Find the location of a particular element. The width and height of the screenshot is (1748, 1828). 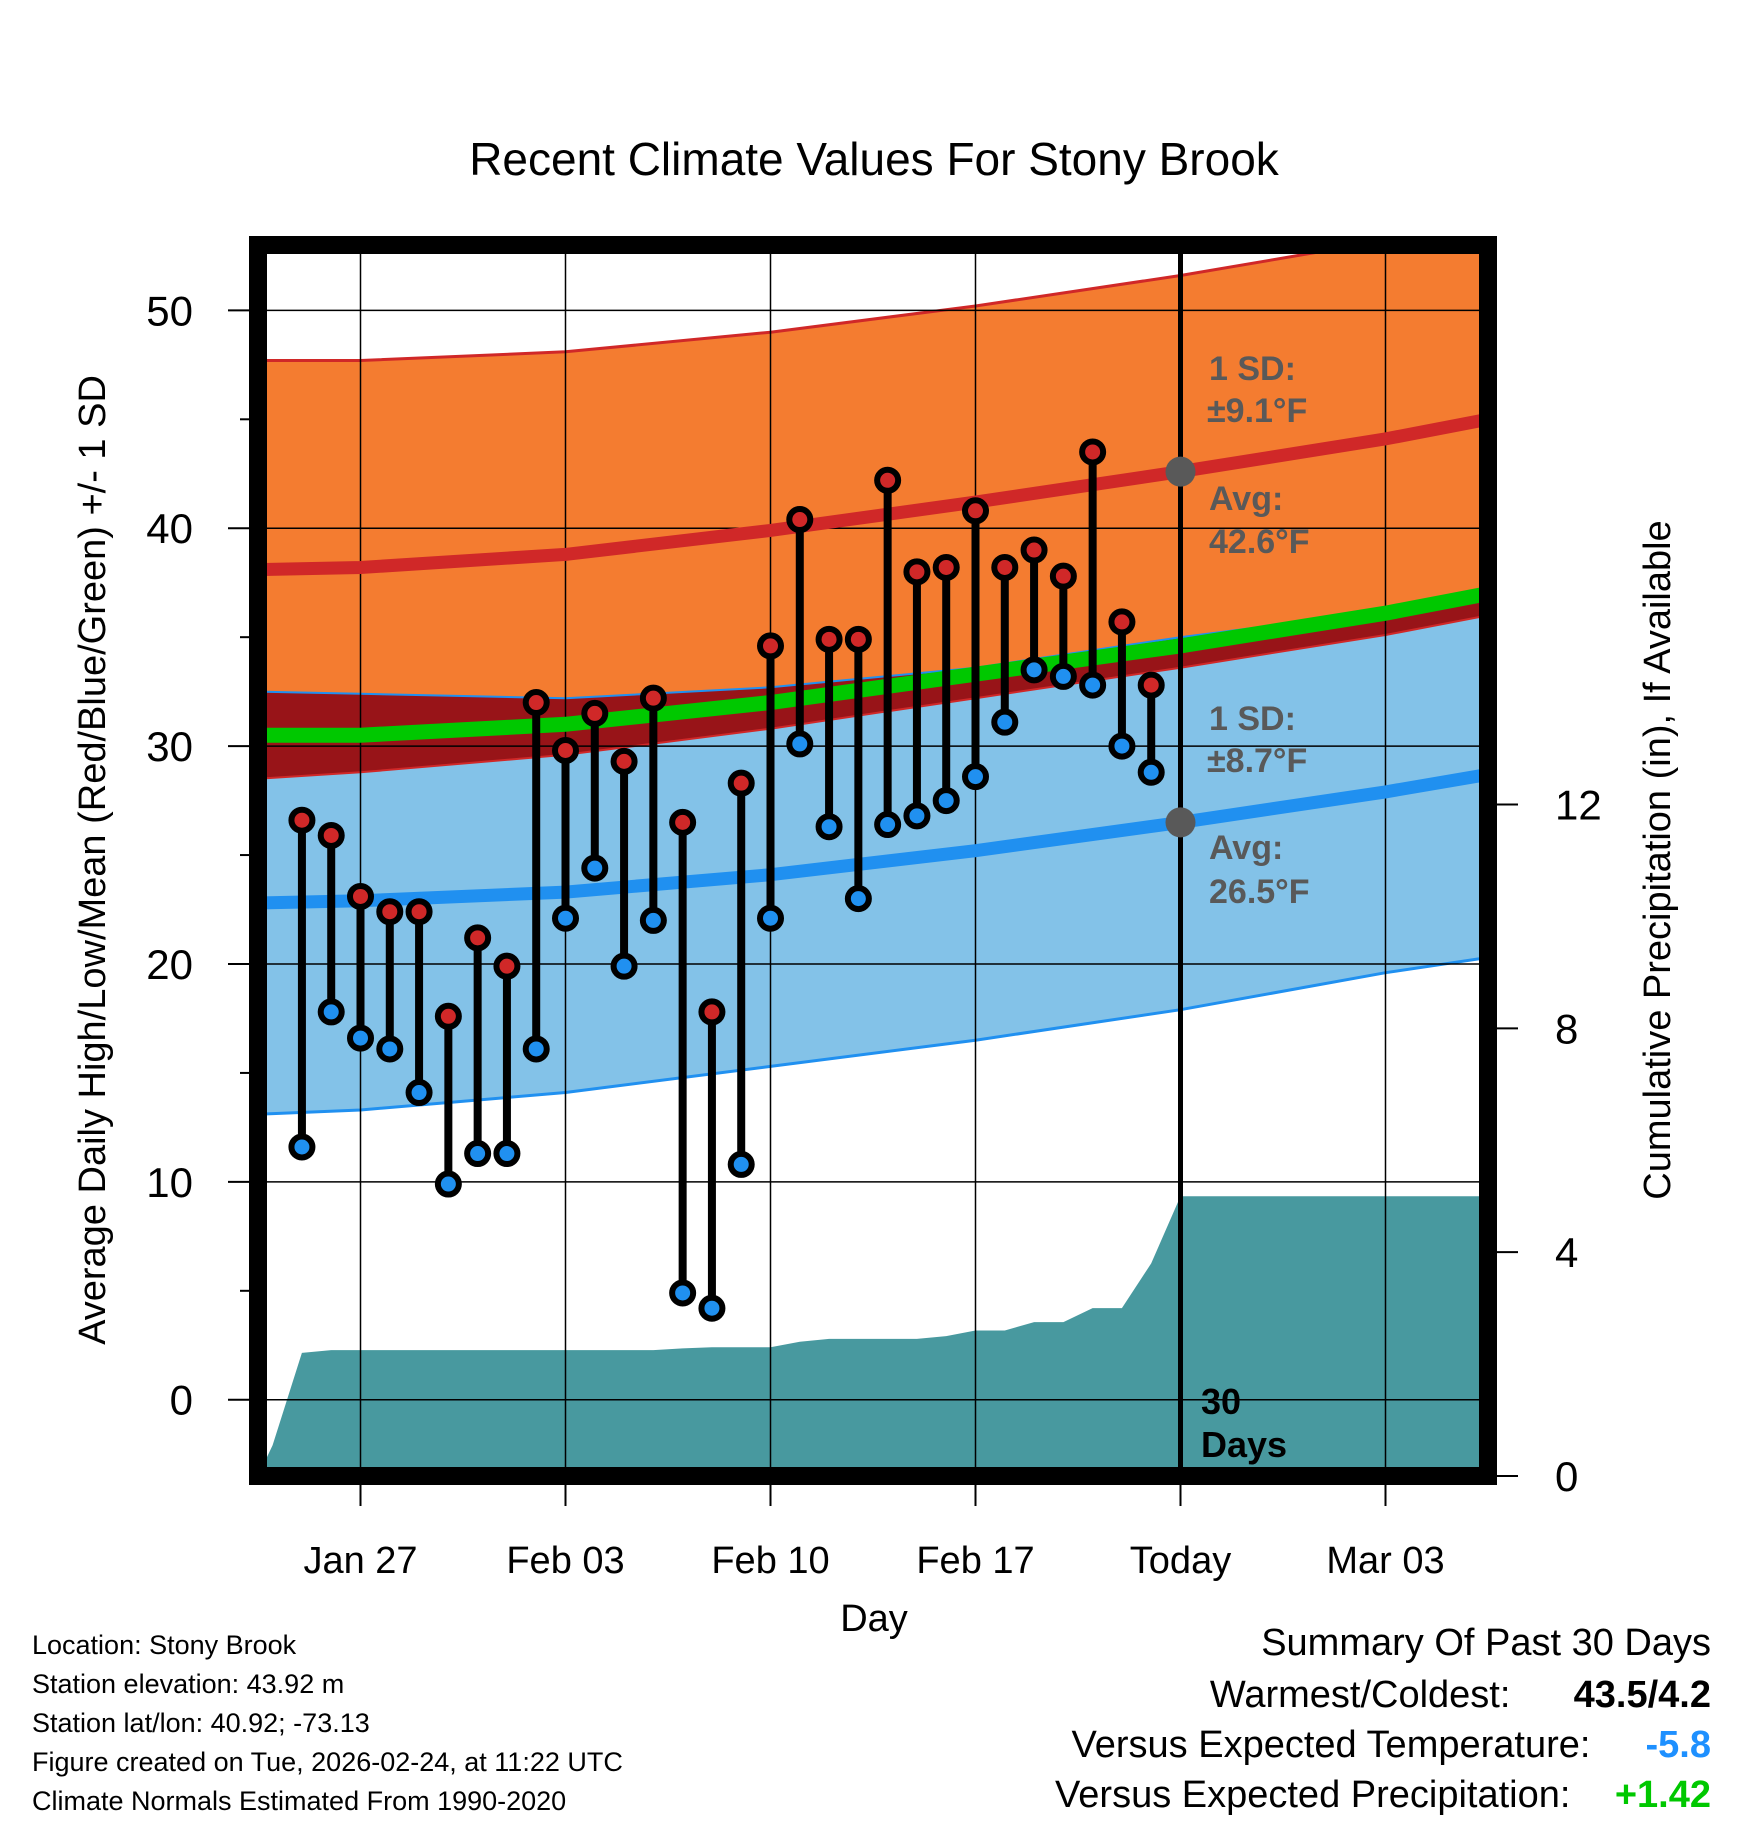

y-tick-label: 50 is located at coordinates (169, 310).